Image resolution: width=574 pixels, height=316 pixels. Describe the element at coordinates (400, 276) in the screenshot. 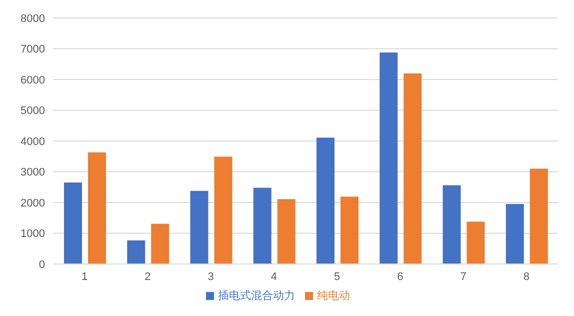

I see `x-tick-label: 6` at that location.